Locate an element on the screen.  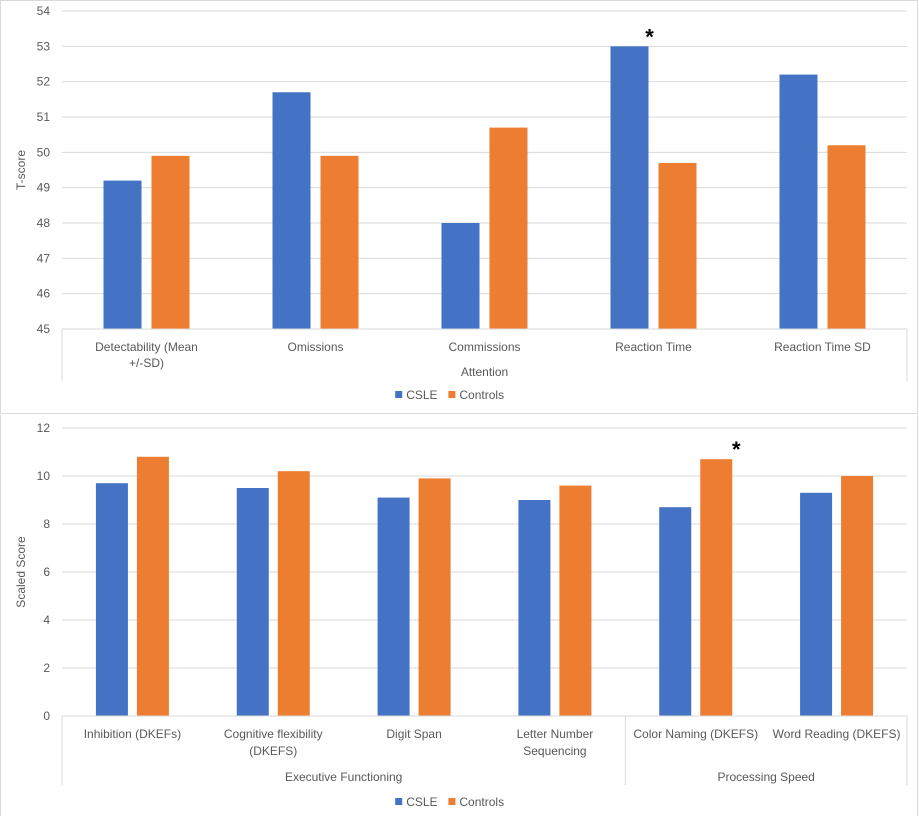
category-label: Commissions is located at coordinates (484, 347).